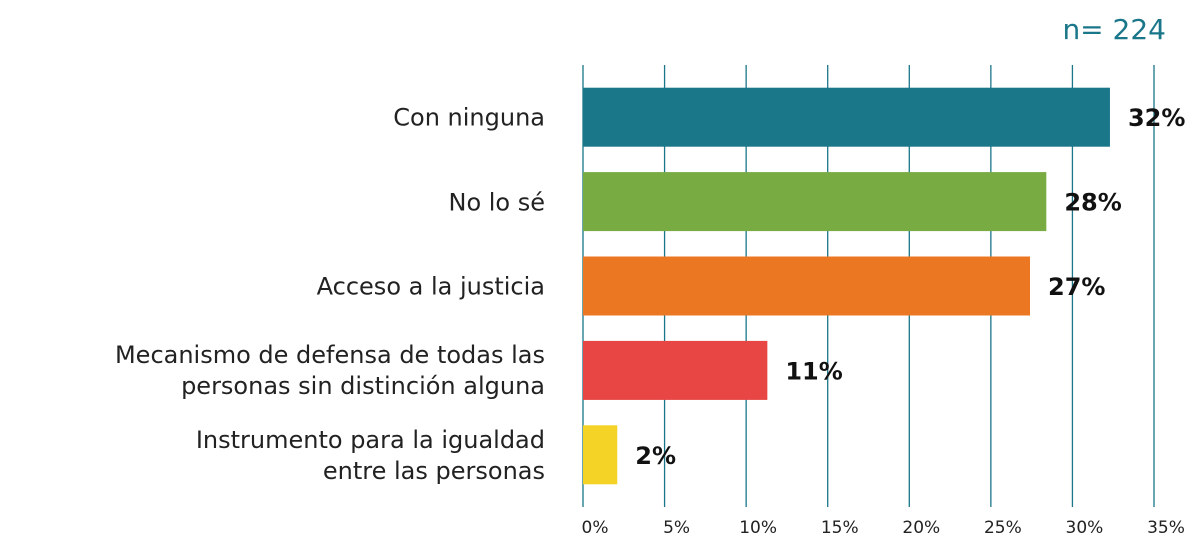 The height and width of the screenshot is (541, 1197). Describe the element at coordinates (1166, 528) in the screenshot. I see `x-tick-label: 35%` at that location.